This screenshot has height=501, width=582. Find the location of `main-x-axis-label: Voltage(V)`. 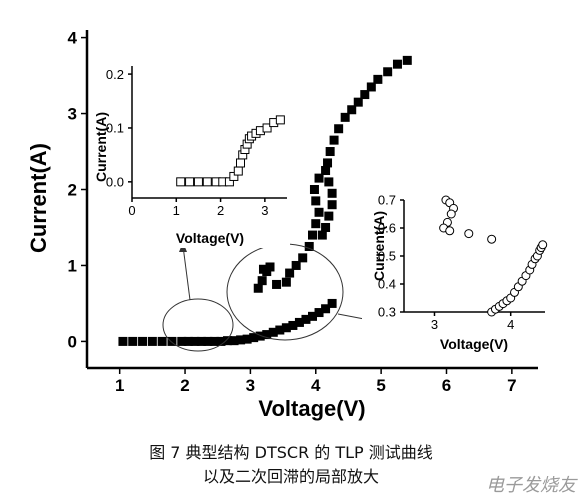

main-x-axis-label: Voltage(V) is located at coordinates (311, 408).